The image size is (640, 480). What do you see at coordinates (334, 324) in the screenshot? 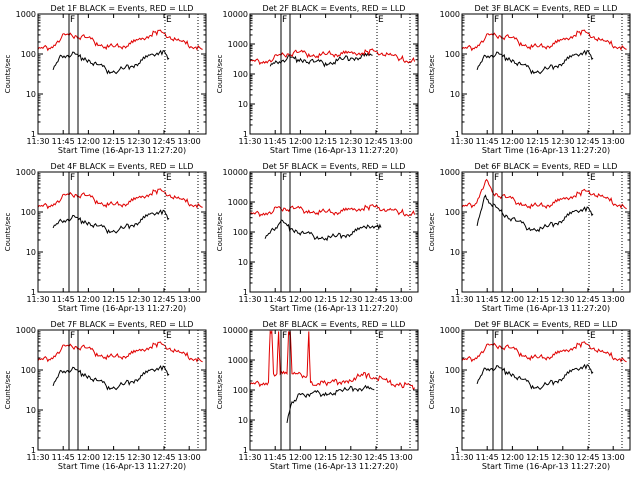
I see `chart-title: Det 8F BLACK = Events, RED = LLD` at bounding box center [334, 324].